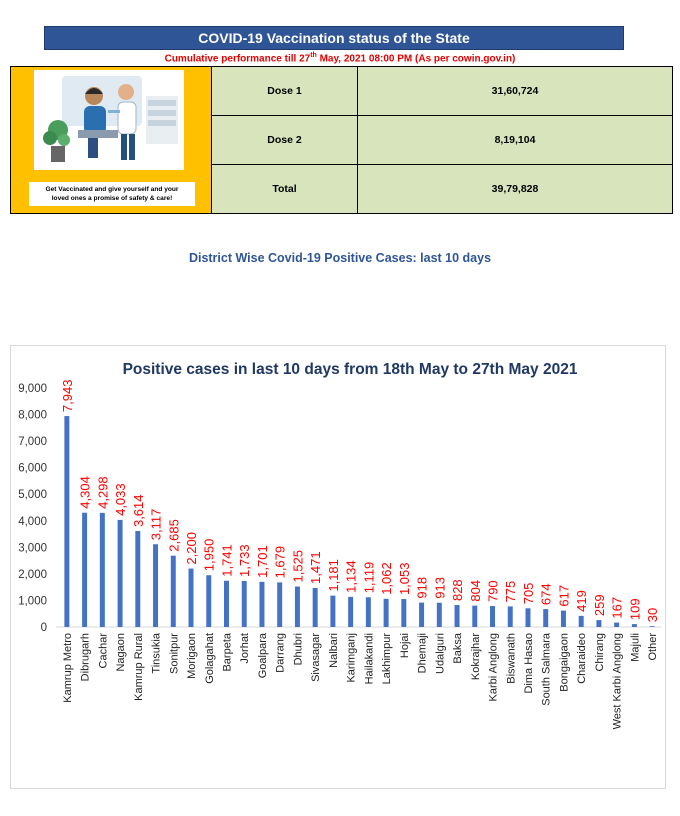 The image size is (680, 816). I want to click on category-label: Majuli, so click(635, 647).